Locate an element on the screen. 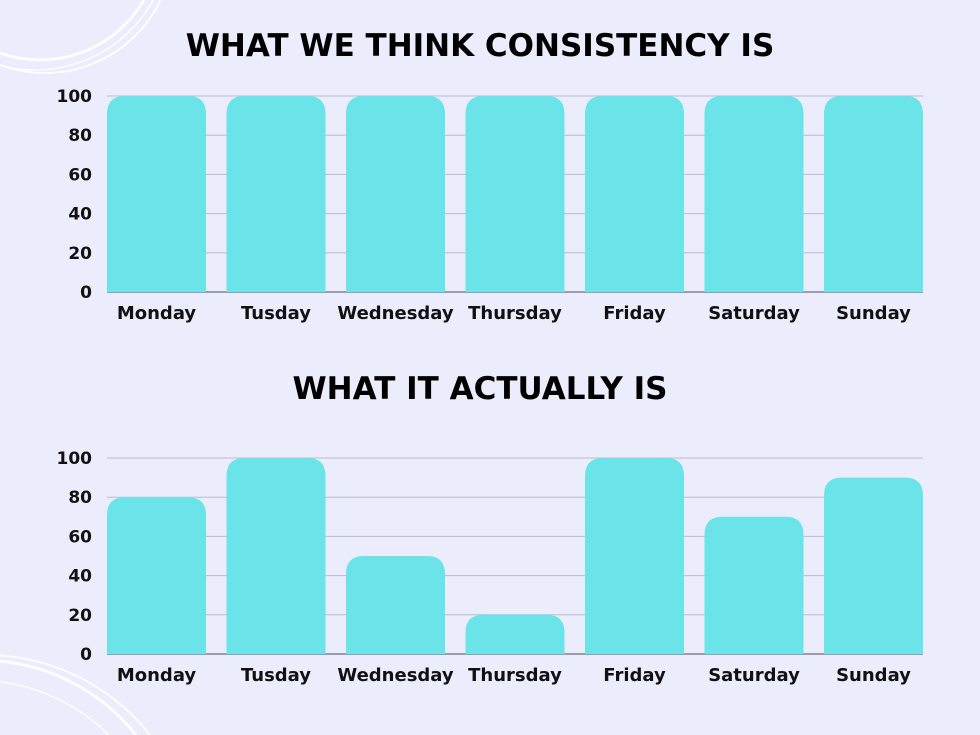  chart-title: WHAT WE THINK CONSISTENCY IS is located at coordinates (480, 46).